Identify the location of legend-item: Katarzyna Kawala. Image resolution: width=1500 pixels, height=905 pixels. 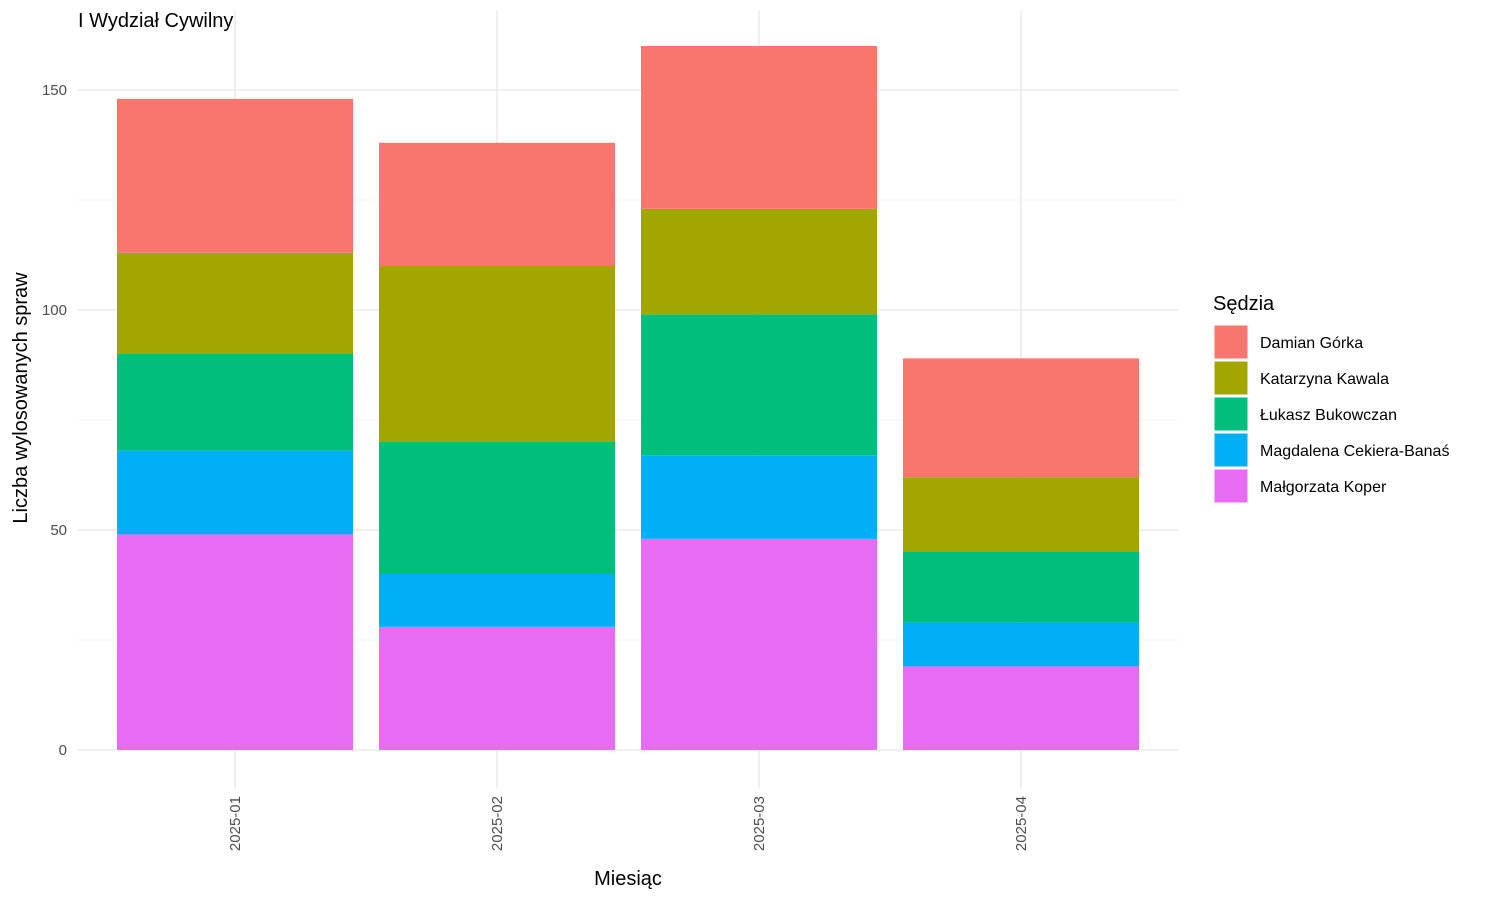
(1301, 378).